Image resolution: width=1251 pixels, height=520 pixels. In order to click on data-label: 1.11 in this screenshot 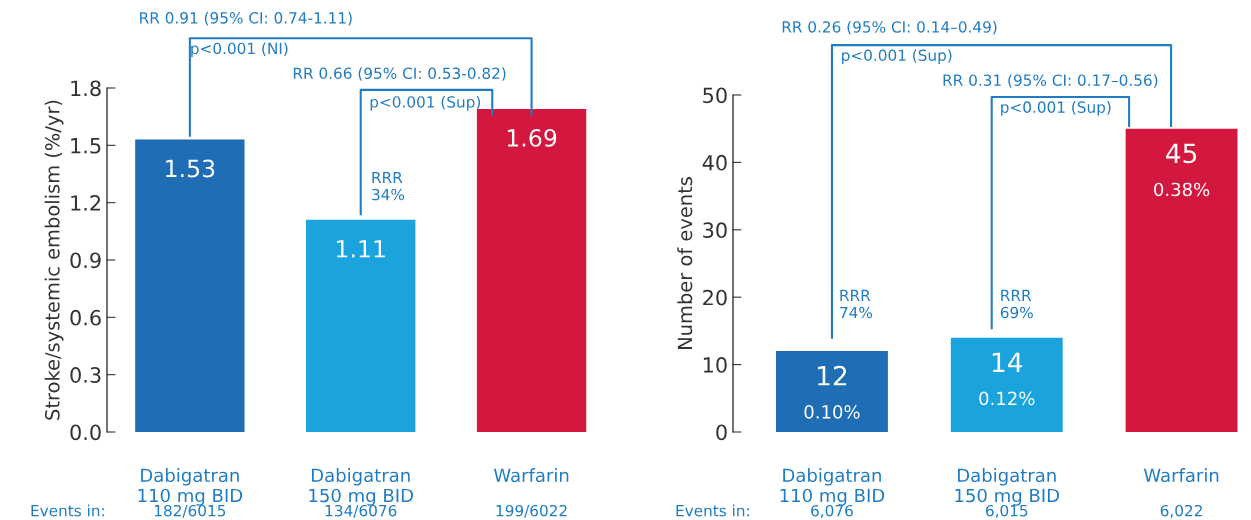, I will do `click(361, 249)`.